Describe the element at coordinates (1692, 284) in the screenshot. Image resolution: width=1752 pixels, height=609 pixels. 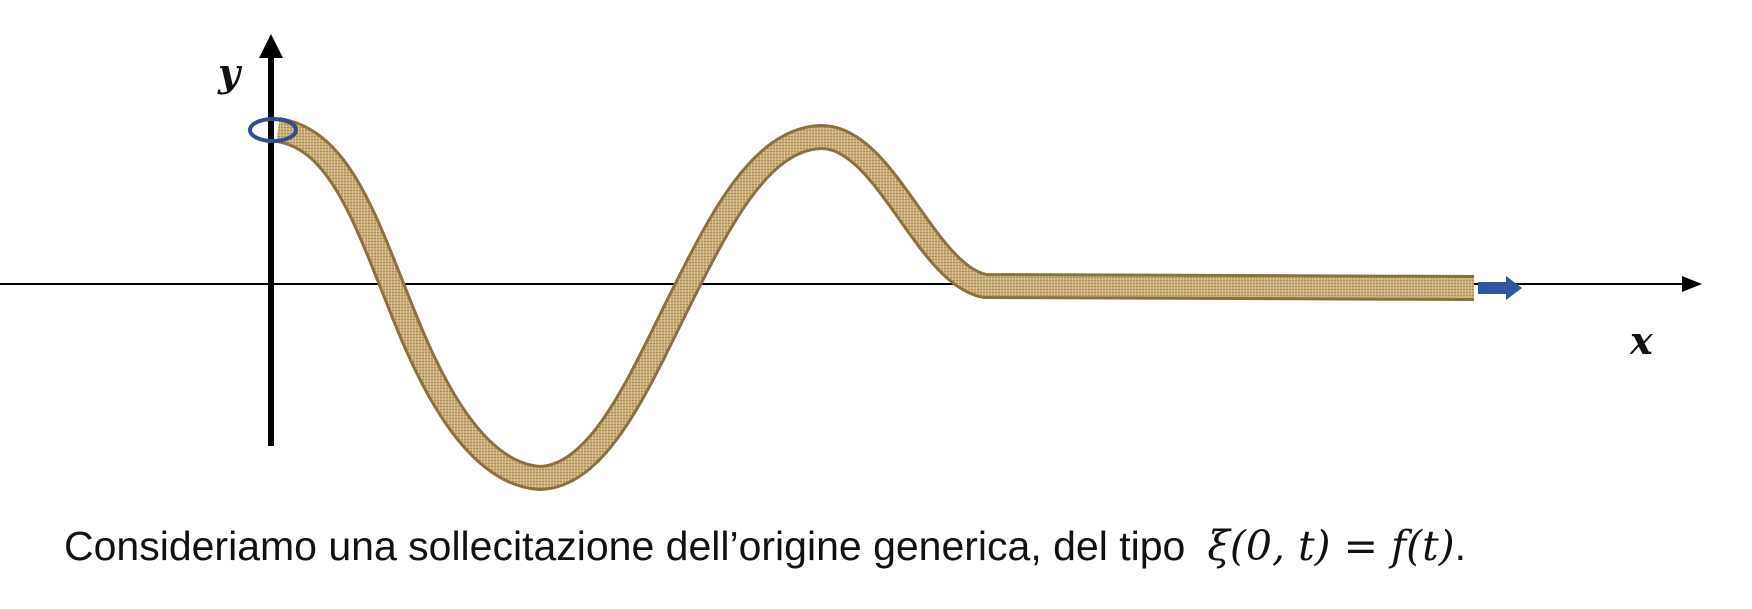
I see `x-axis-arrowhead` at that location.